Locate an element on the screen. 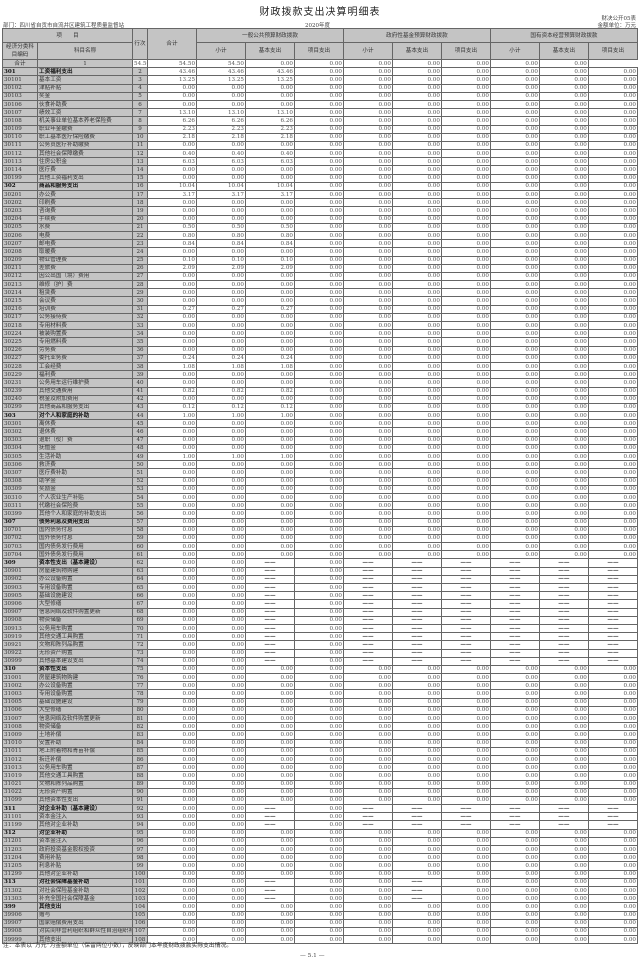 The image size is (640, 963). row-number-cell: 35 is located at coordinates (140, 342).